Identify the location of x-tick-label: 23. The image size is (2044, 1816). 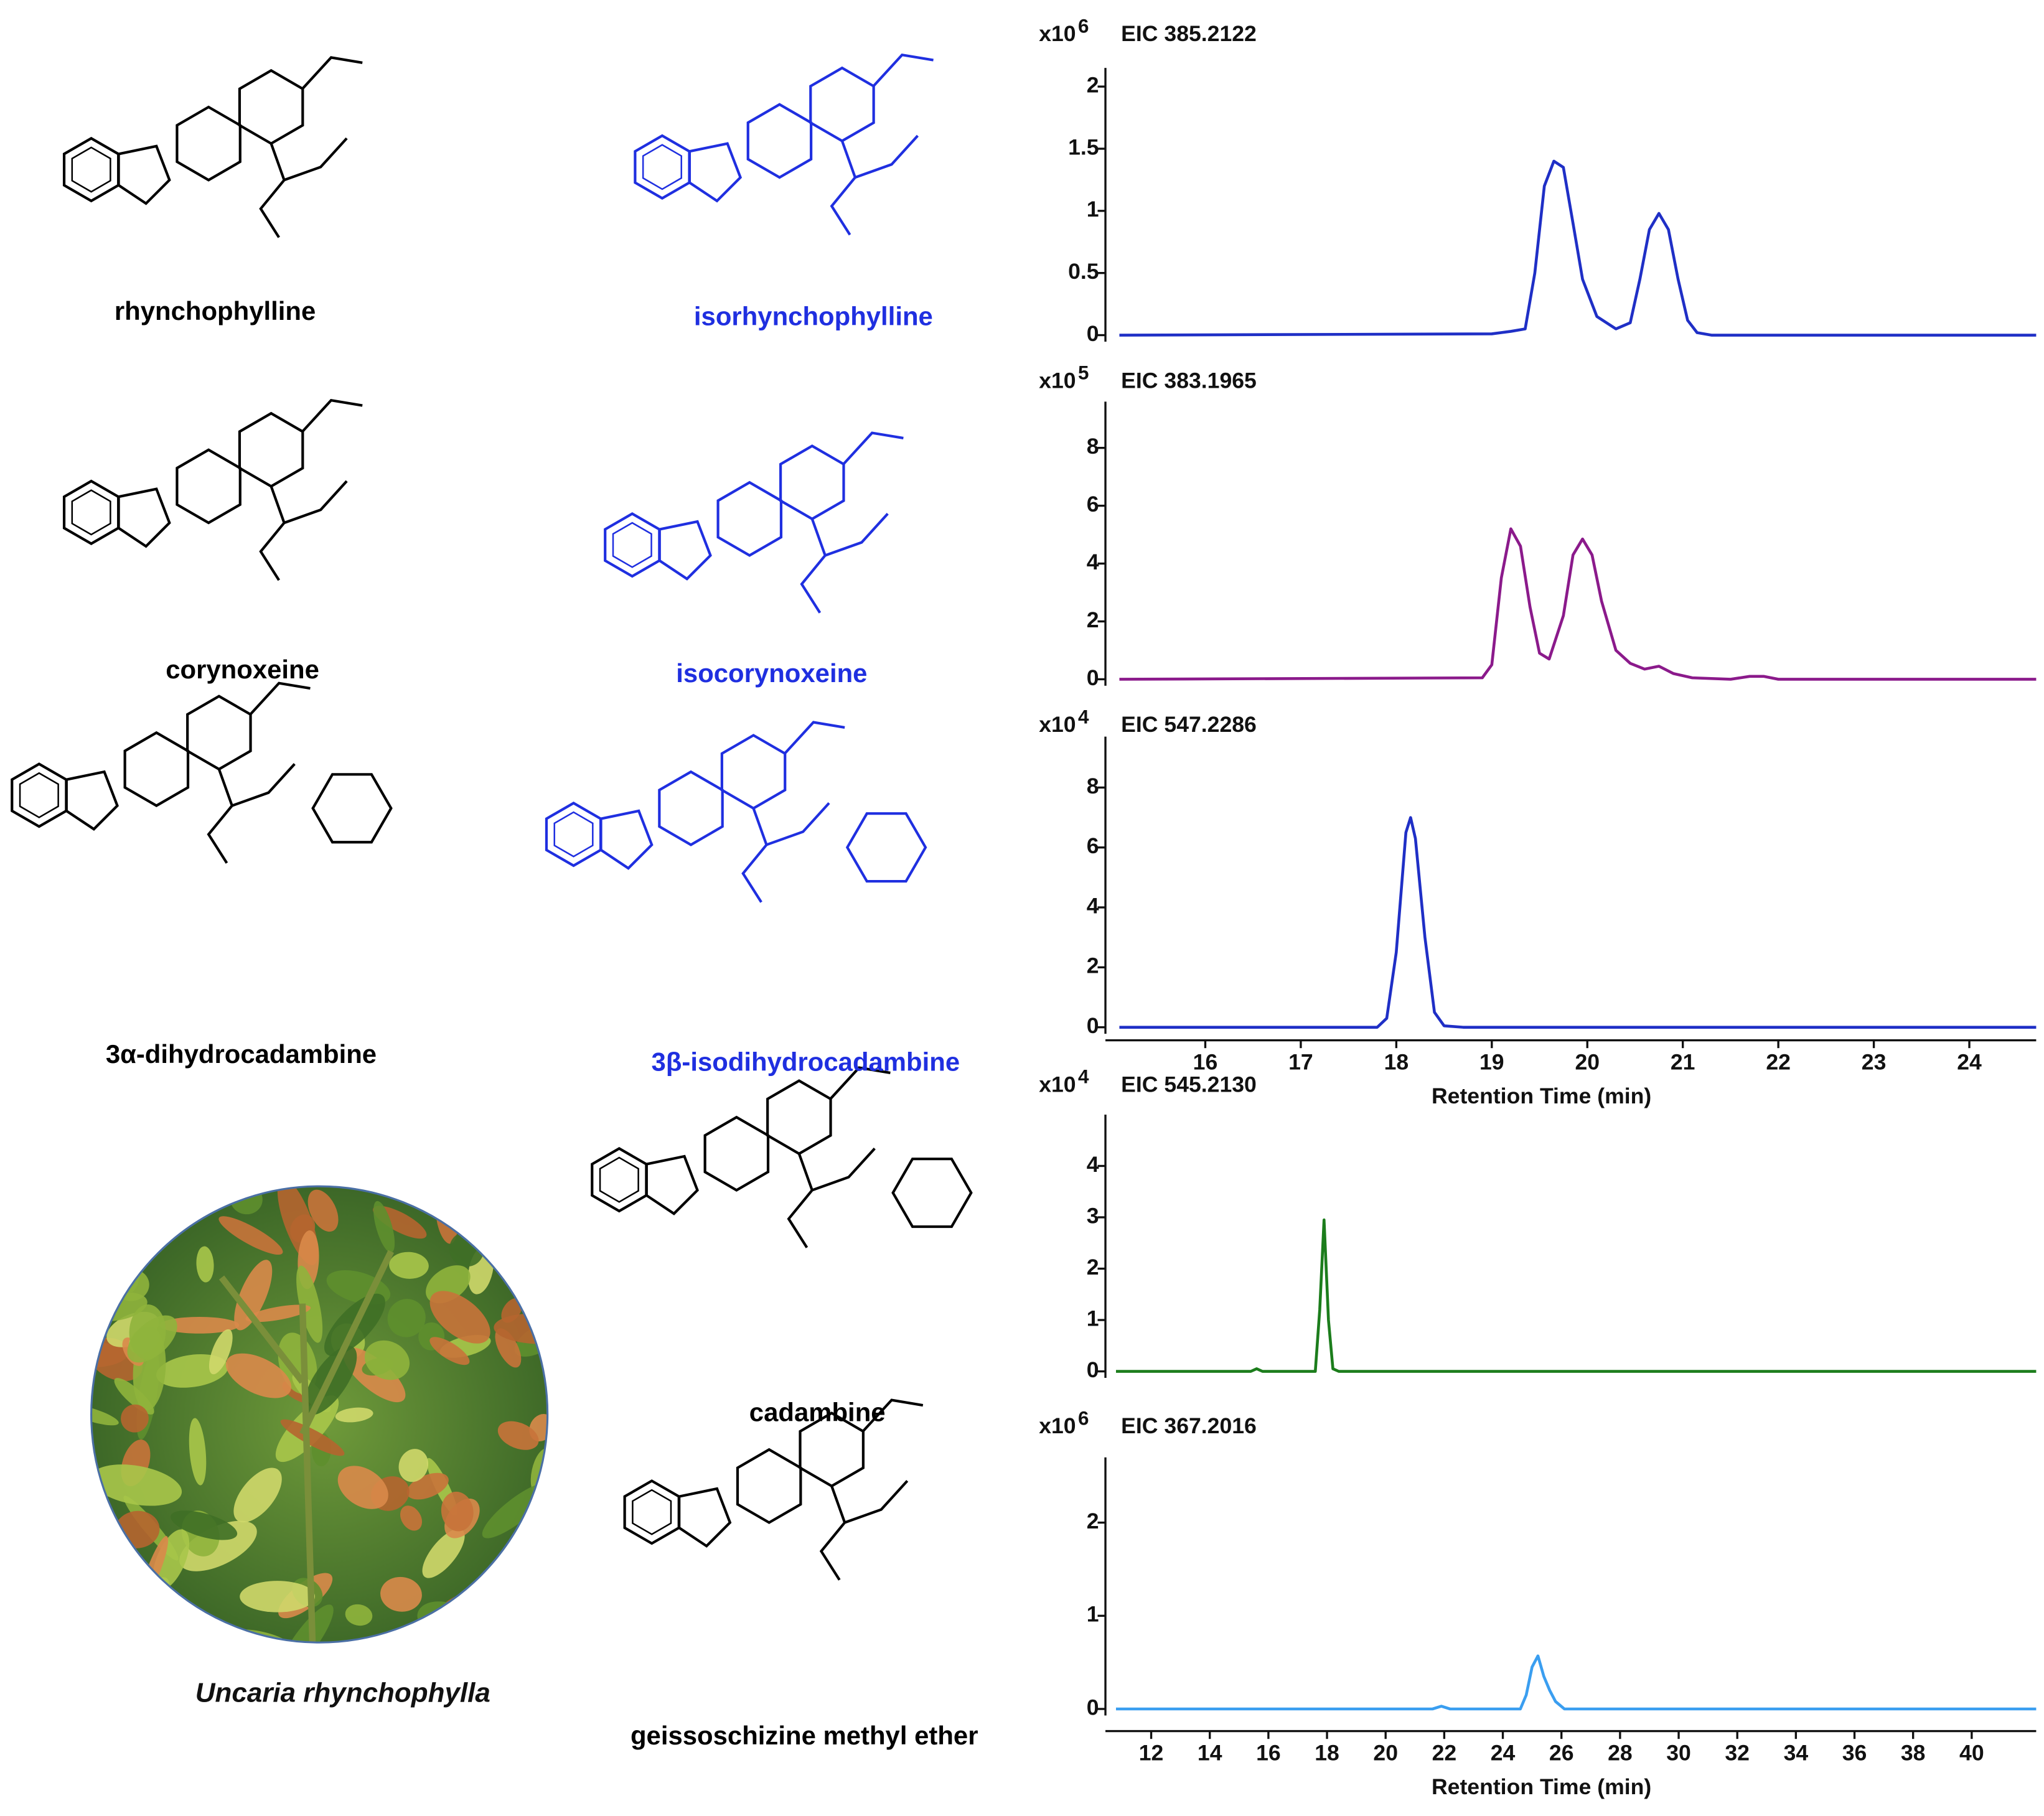
(1875, 1062).